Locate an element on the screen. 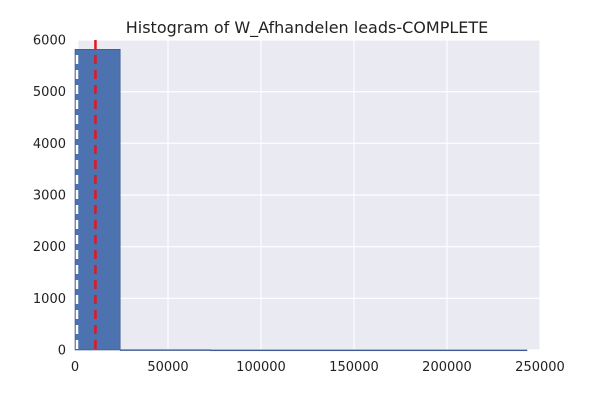  chart-title: Histogram of W_Afhandelen leads-COMPLETE is located at coordinates (307, 28).